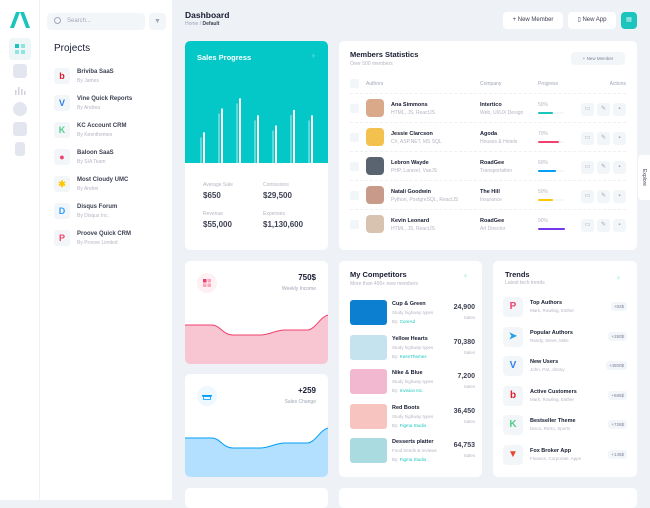 This screenshot has height=508, width=650. Describe the element at coordinates (548, 84) in the screenshot. I see `col-progress: Progress` at that location.